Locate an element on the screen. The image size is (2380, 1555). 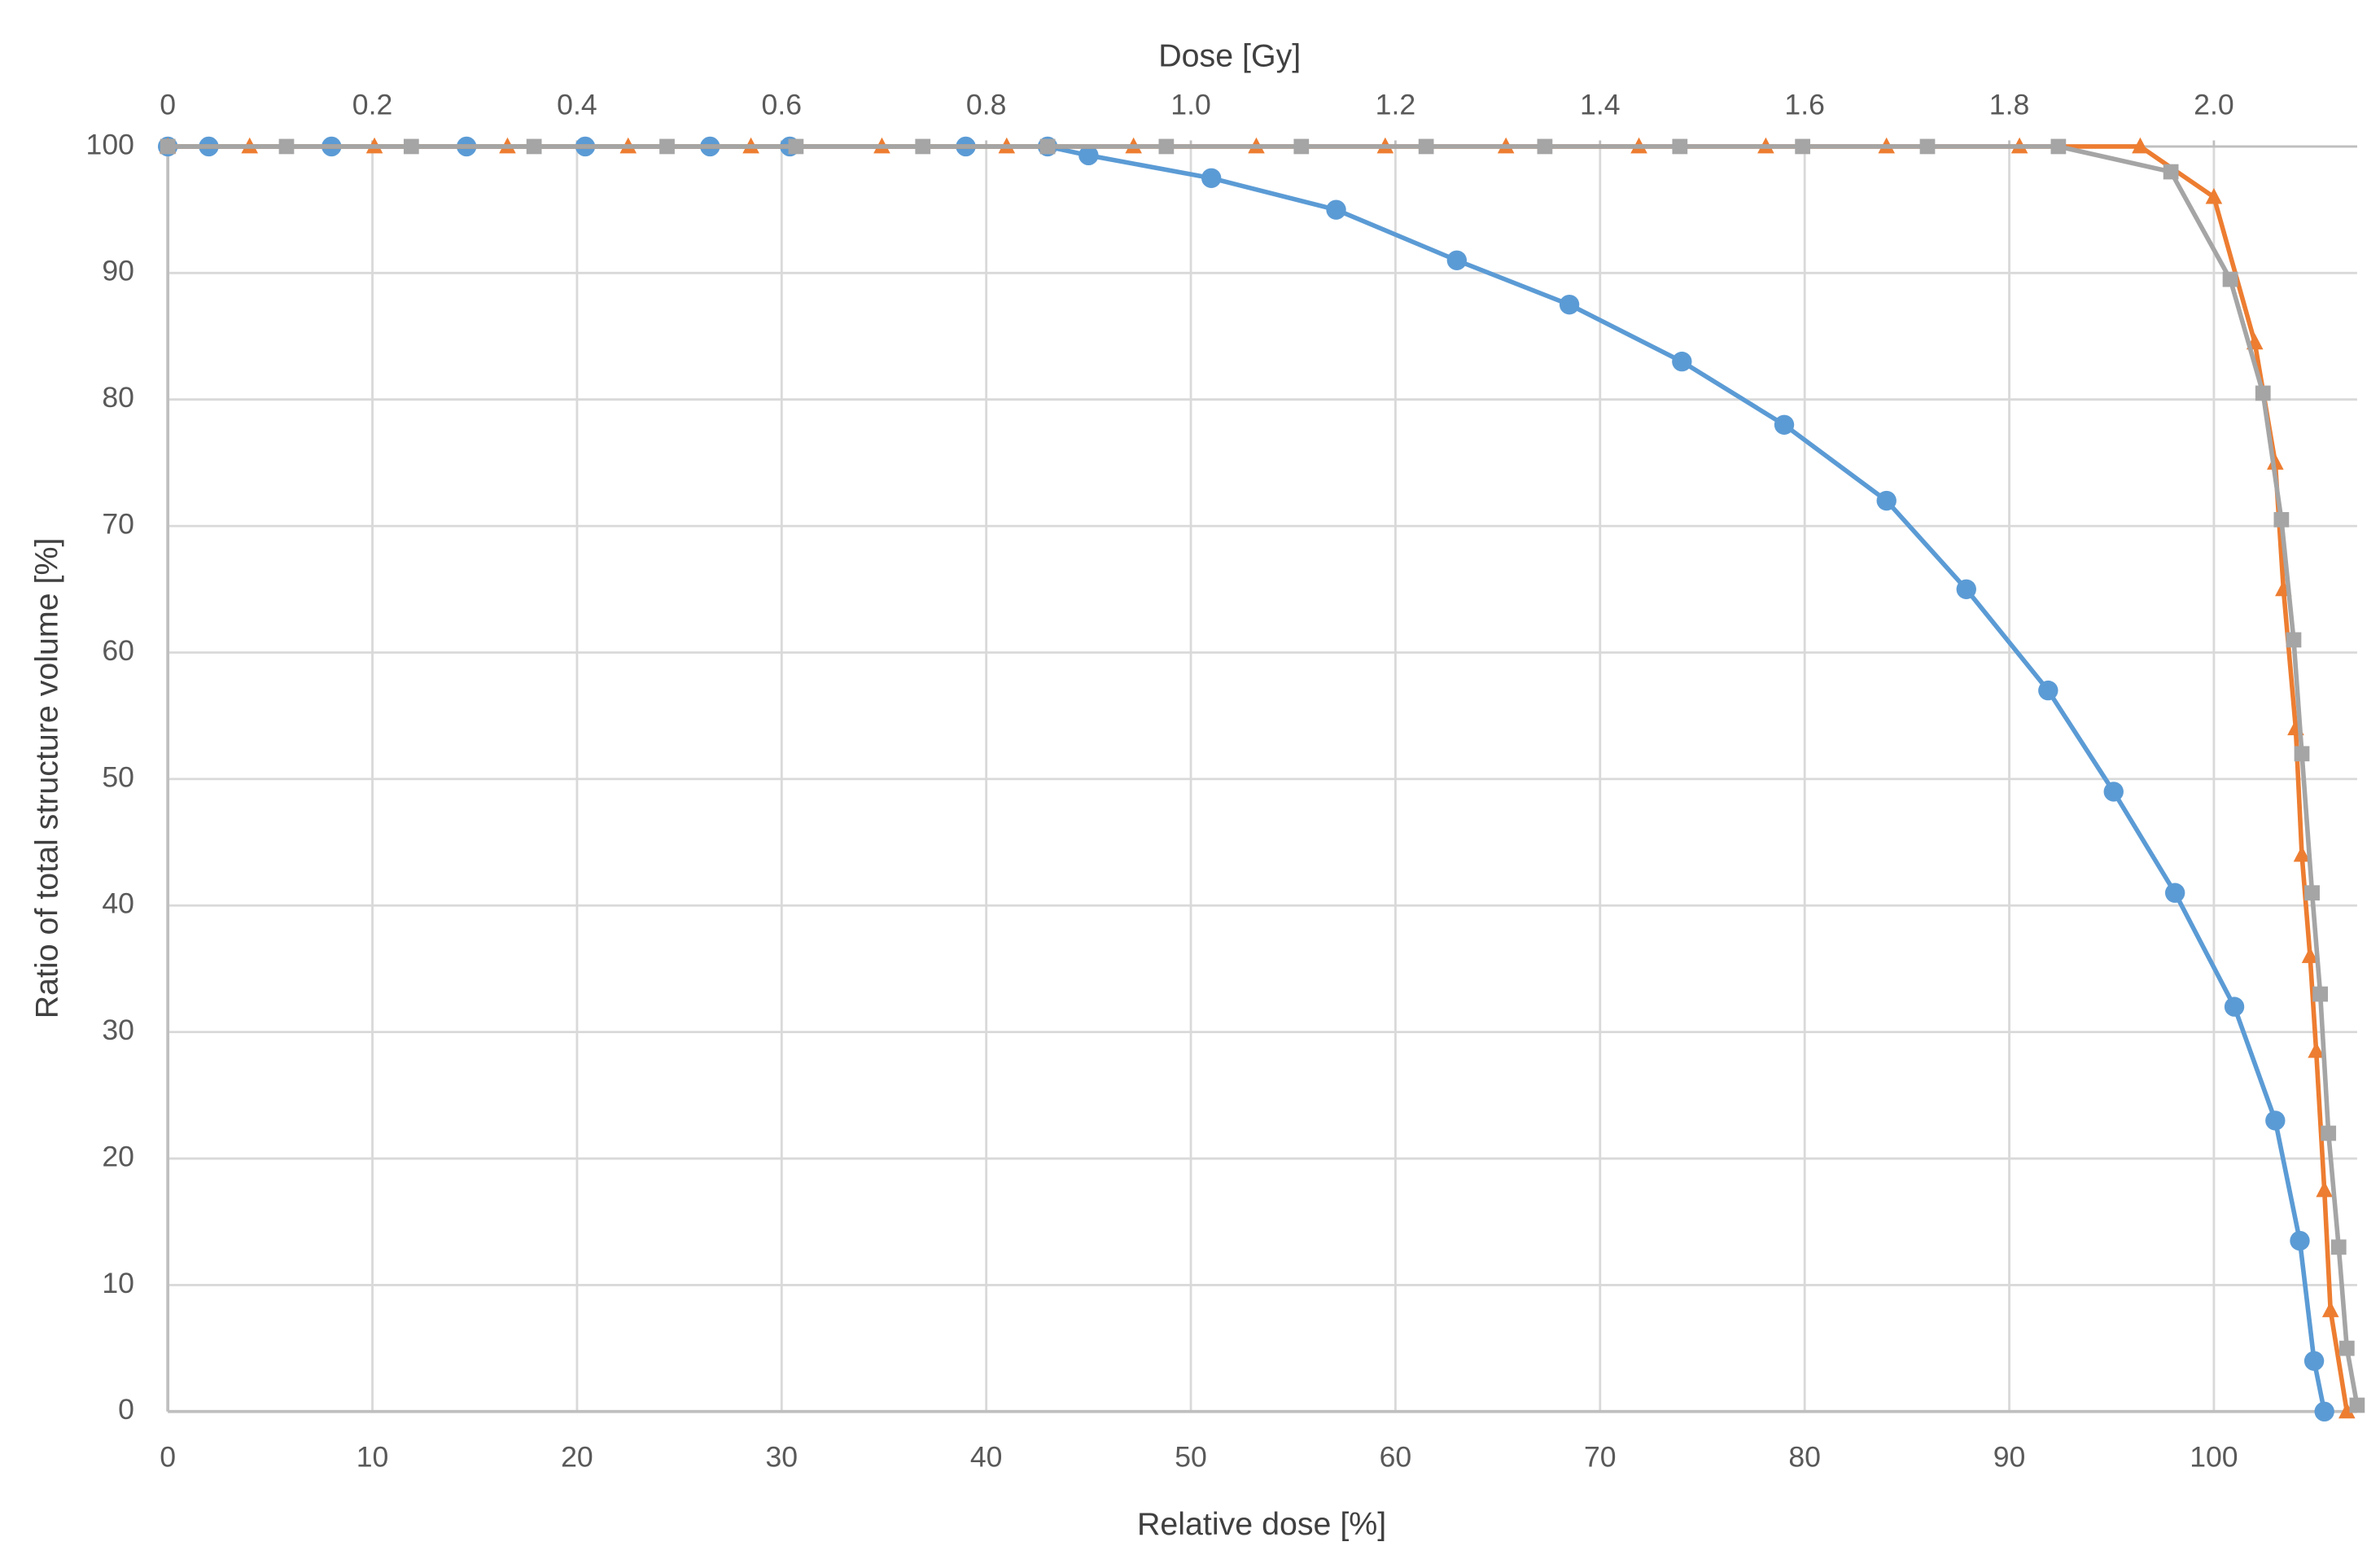
y-axis-title: Ratio of total structure volume [%] is located at coordinates (46, 778).